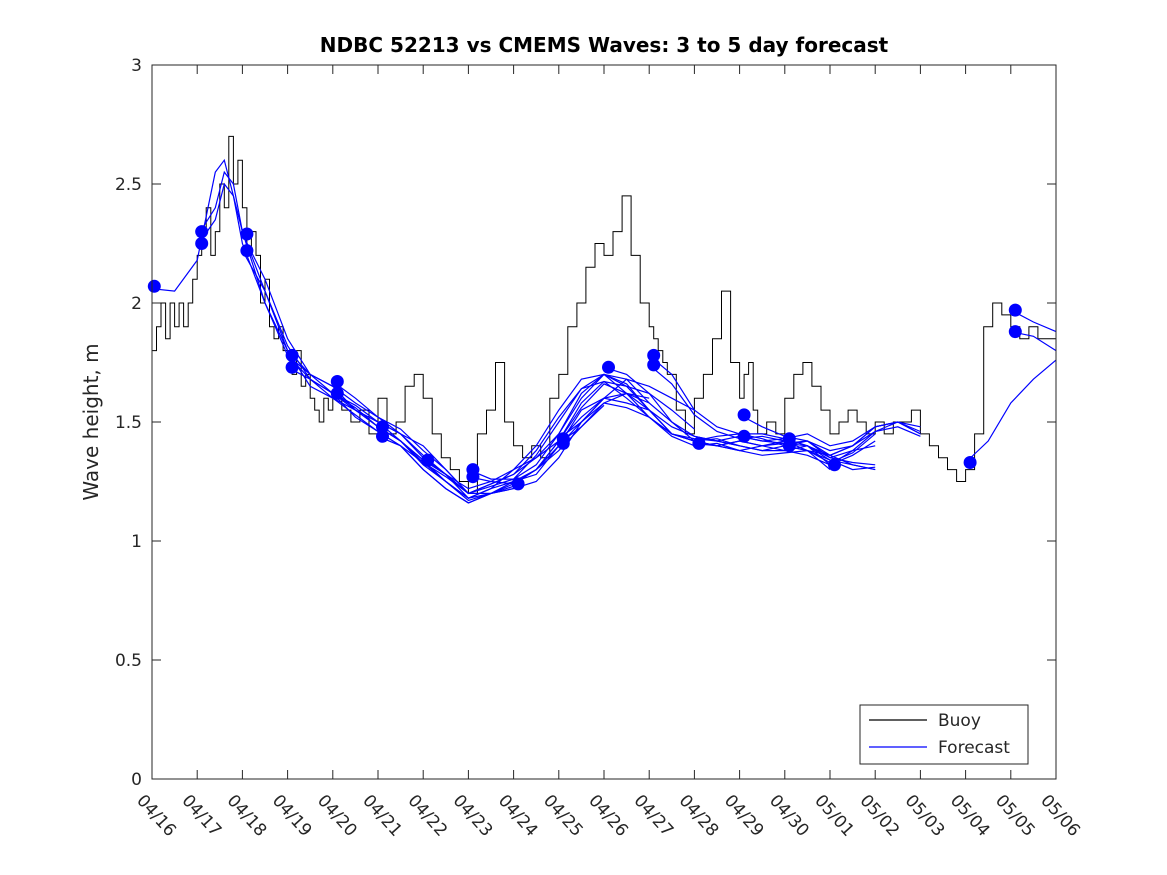  I want to click on legend: Buoy Forecast, so click(944, 734).